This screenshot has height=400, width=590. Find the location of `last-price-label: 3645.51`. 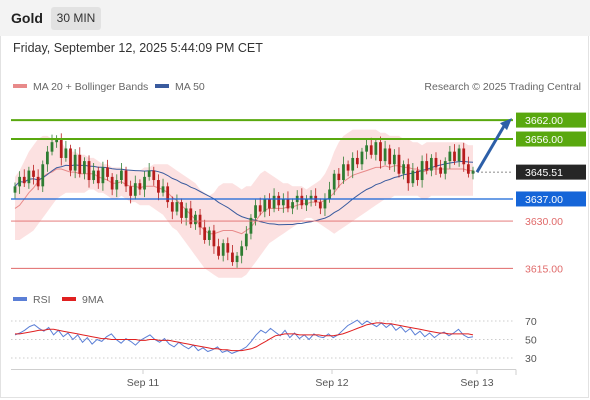

last-price-label: 3645.51 is located at coordinates (544, 173).